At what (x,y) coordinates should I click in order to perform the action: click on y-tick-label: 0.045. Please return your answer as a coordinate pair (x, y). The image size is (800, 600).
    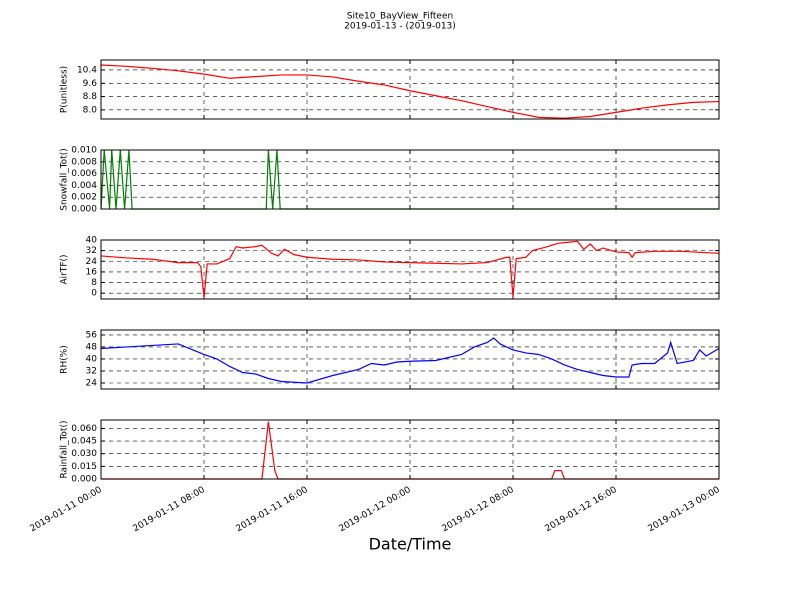
    Looking at the image, I should click on (84, 442).